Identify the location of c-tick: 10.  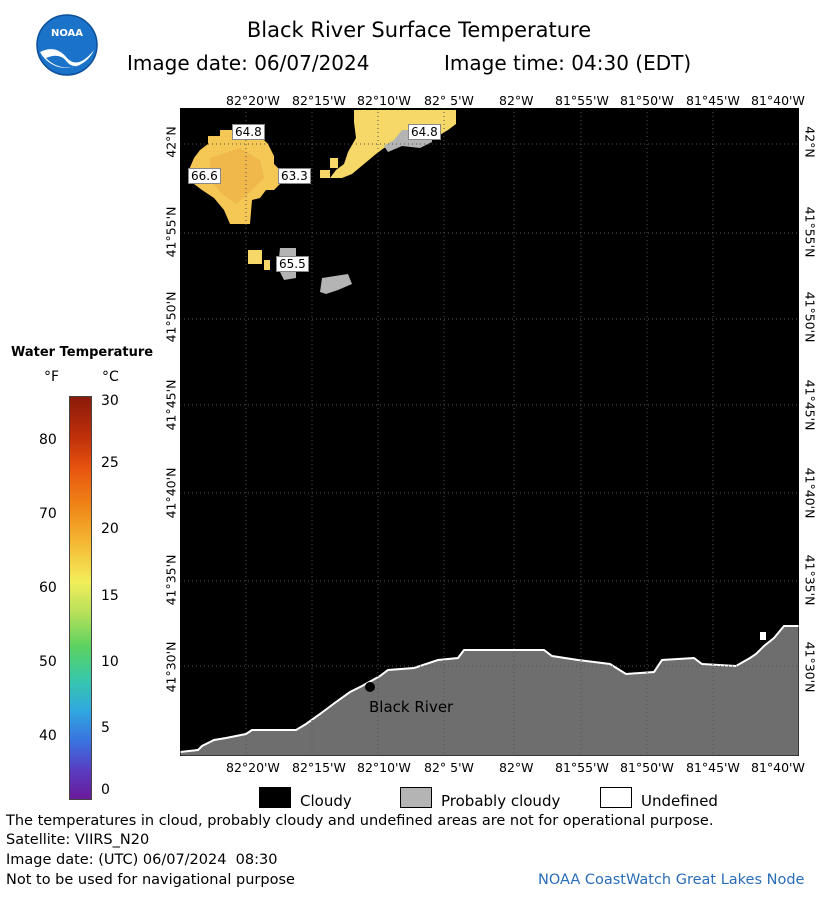
(110, 662).